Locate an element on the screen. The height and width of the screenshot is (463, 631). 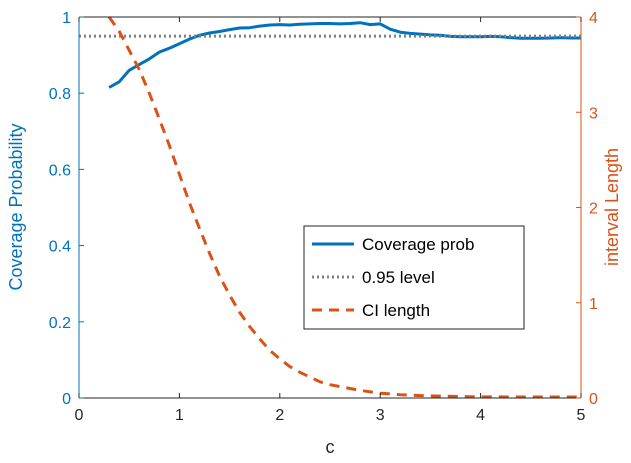
y-tick-label-left: 1 is located at coordinates (66, 18).